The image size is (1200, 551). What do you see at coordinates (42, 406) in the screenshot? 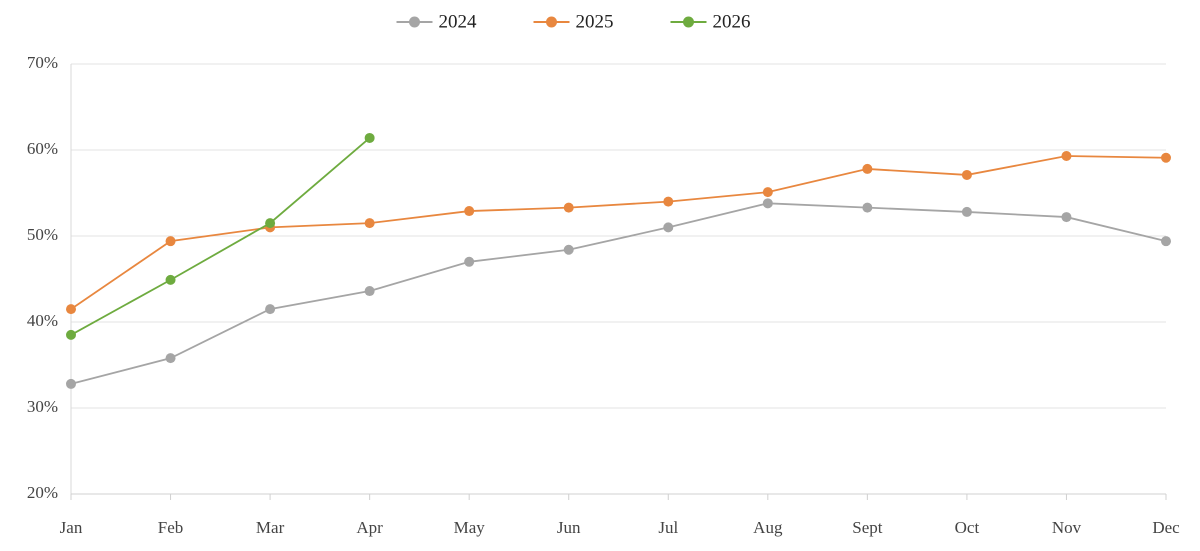
I see `y-tick-label: 30%` at bounding box center [42, 406].